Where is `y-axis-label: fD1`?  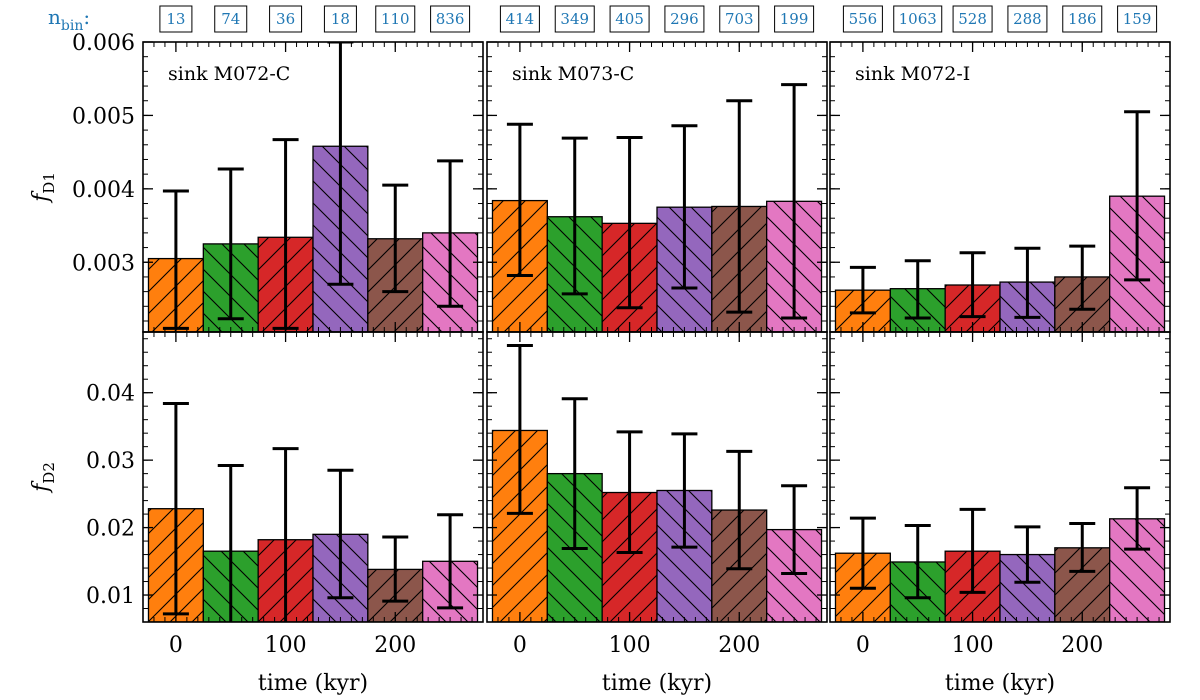
y-axis-label: fD1 is located at coordinates (43, 188).